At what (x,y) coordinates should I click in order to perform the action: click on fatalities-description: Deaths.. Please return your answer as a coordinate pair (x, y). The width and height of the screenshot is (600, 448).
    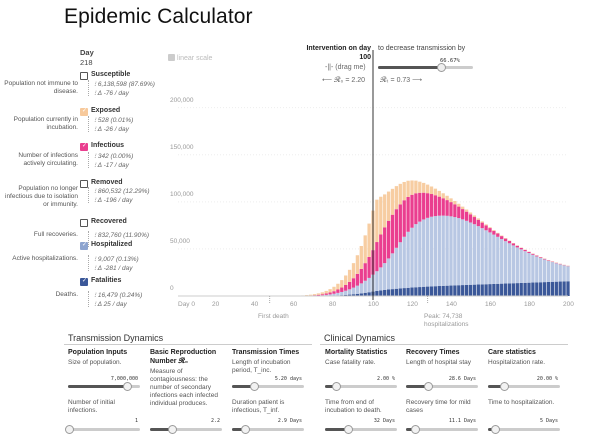
    Looking at the image, I should click on (66, 294).